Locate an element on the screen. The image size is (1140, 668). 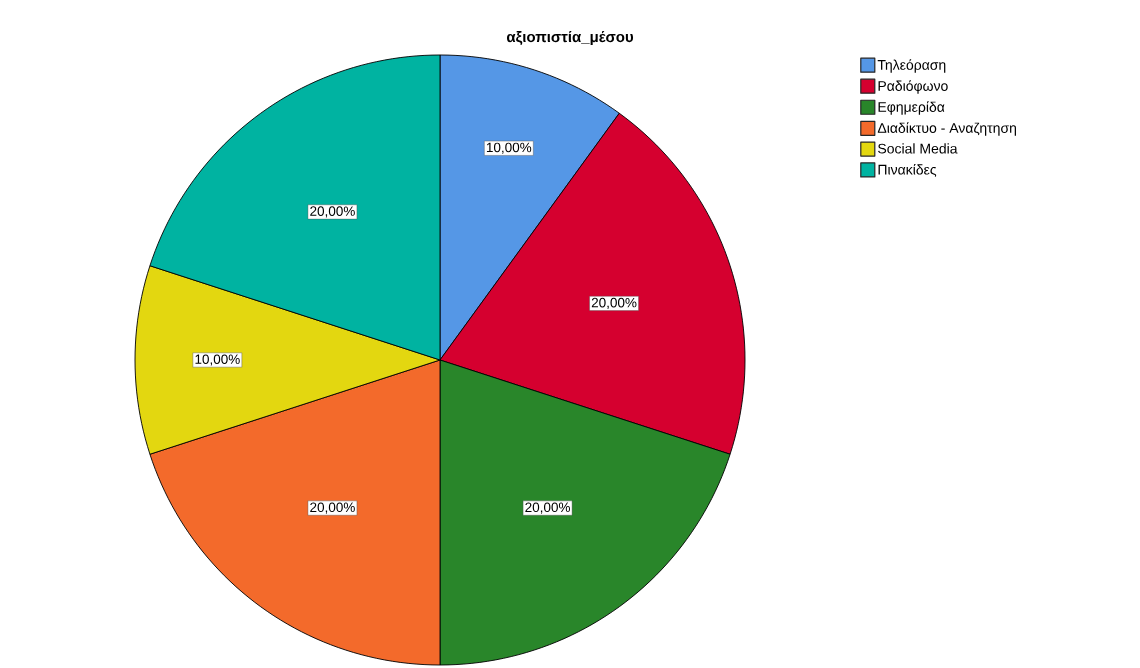
legend-label: Τηλεόραση is located at coordinates (911, 66).